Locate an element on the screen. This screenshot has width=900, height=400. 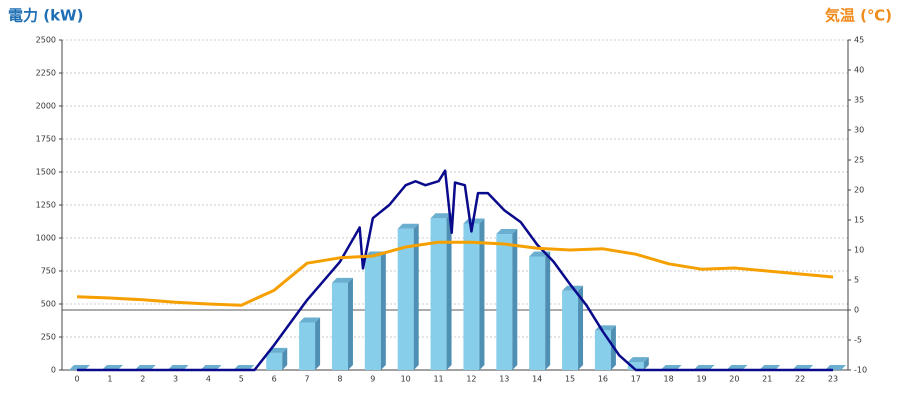
y-tick-label: 0 is located at coordinates (53, 370).